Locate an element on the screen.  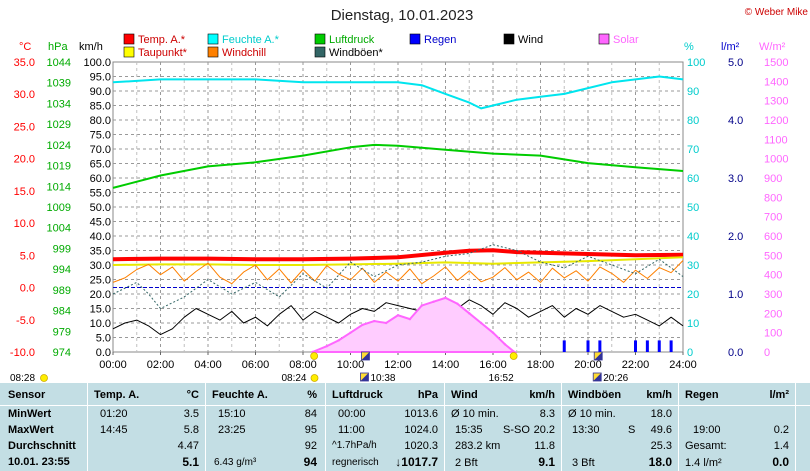
wind-average: 11.8 is located at coordinates (544, 446).